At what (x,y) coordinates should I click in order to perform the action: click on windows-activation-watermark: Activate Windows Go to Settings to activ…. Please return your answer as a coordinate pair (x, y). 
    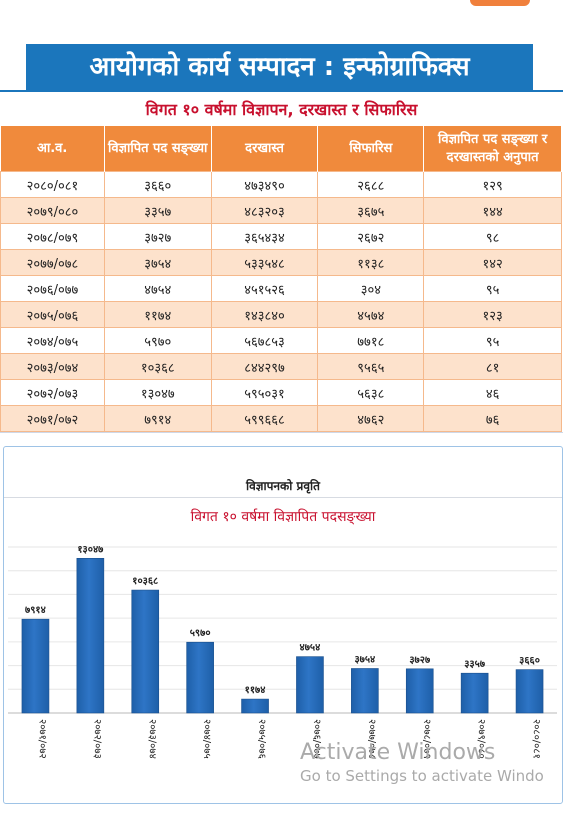
    Looking at the image, I should click on (422, 762).